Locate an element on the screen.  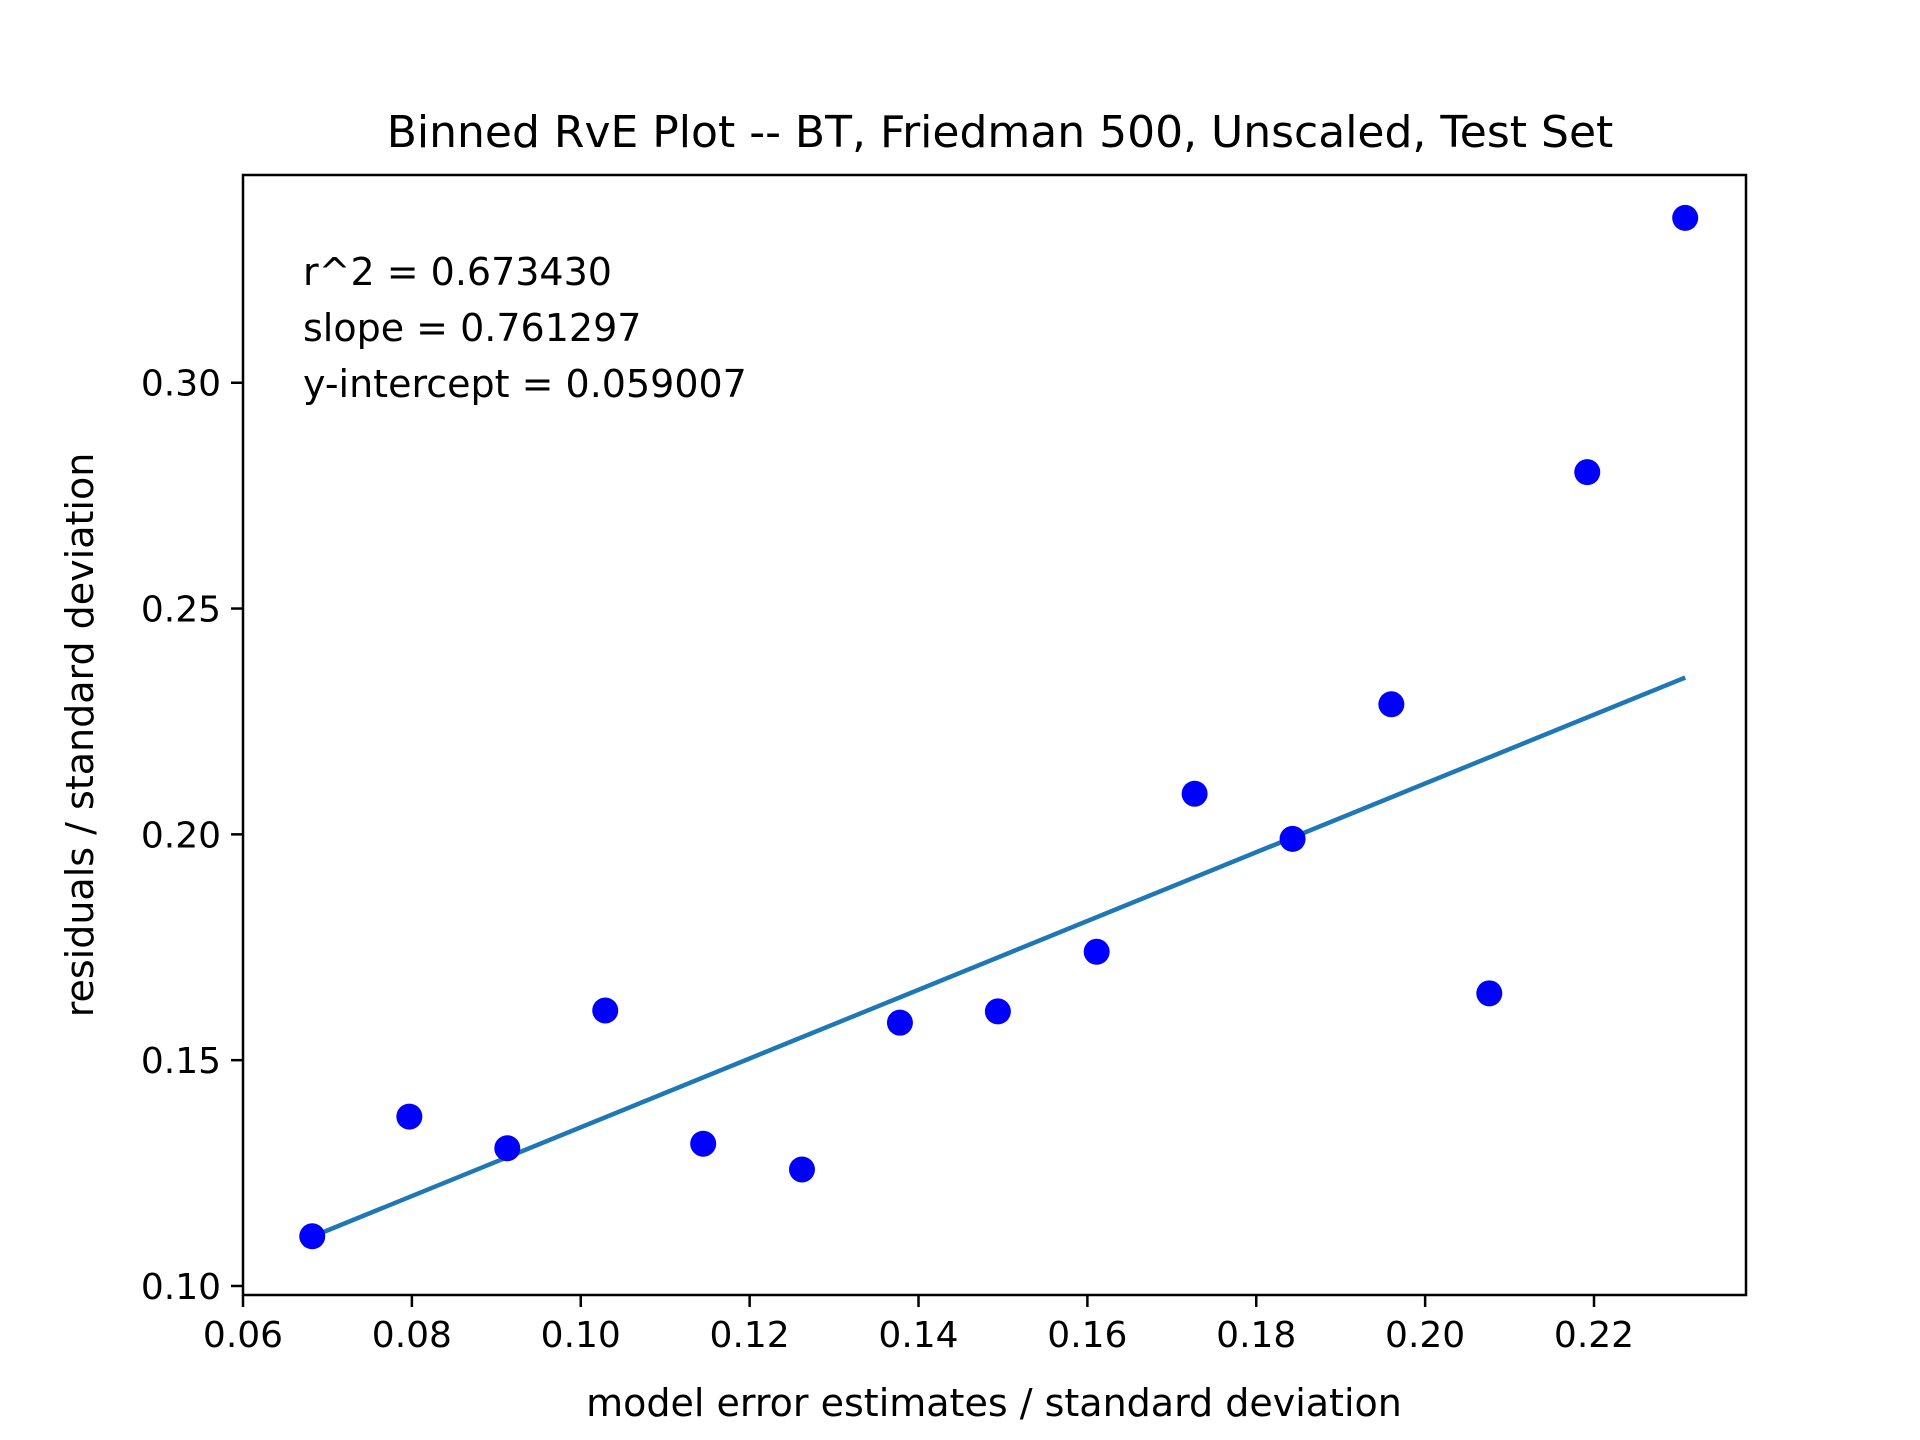
annotation-intercept: y-intercept = 0.059007 is located at coordinates (525, 384).